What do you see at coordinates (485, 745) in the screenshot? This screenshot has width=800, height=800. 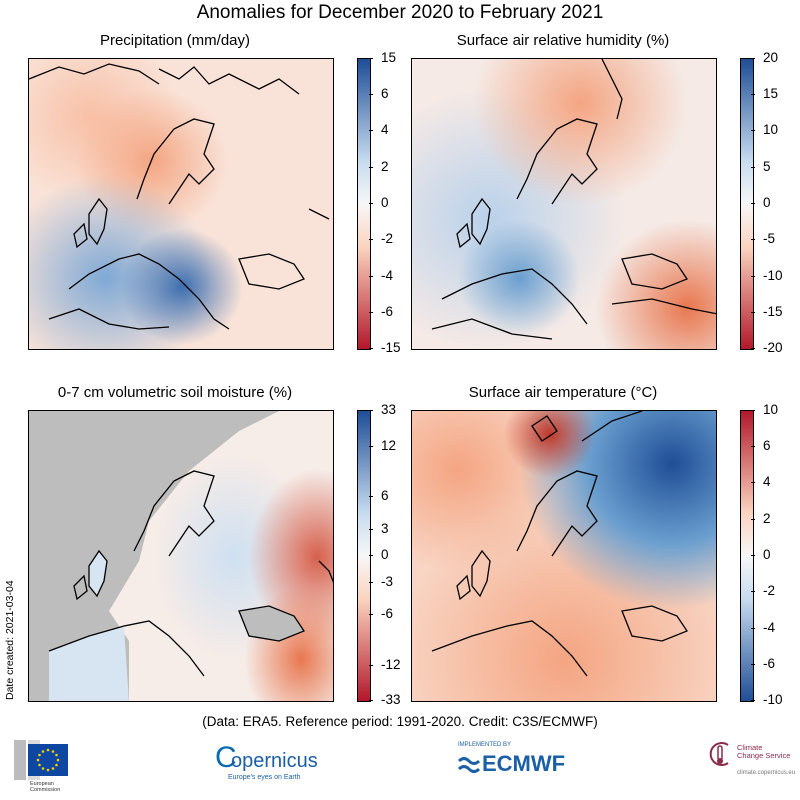 I see `ecmwf-implemented-by: IMPLEMENTED BY` at bounding box center [485, 745].